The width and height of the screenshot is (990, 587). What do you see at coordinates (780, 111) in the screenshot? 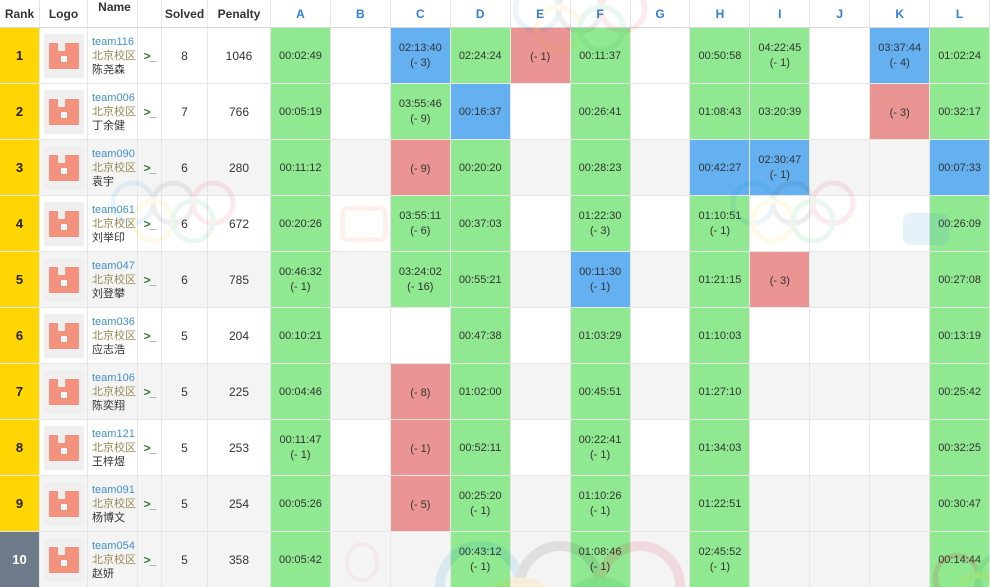
I see `solve-time: 03:20:39` at bounding box center [780, 111].